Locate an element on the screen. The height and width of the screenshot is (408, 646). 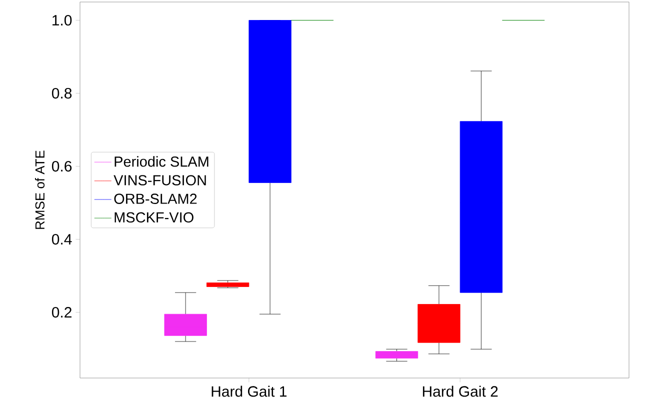
x-tick-label: Hard Gait 2 is located at coordinates (460, 391).